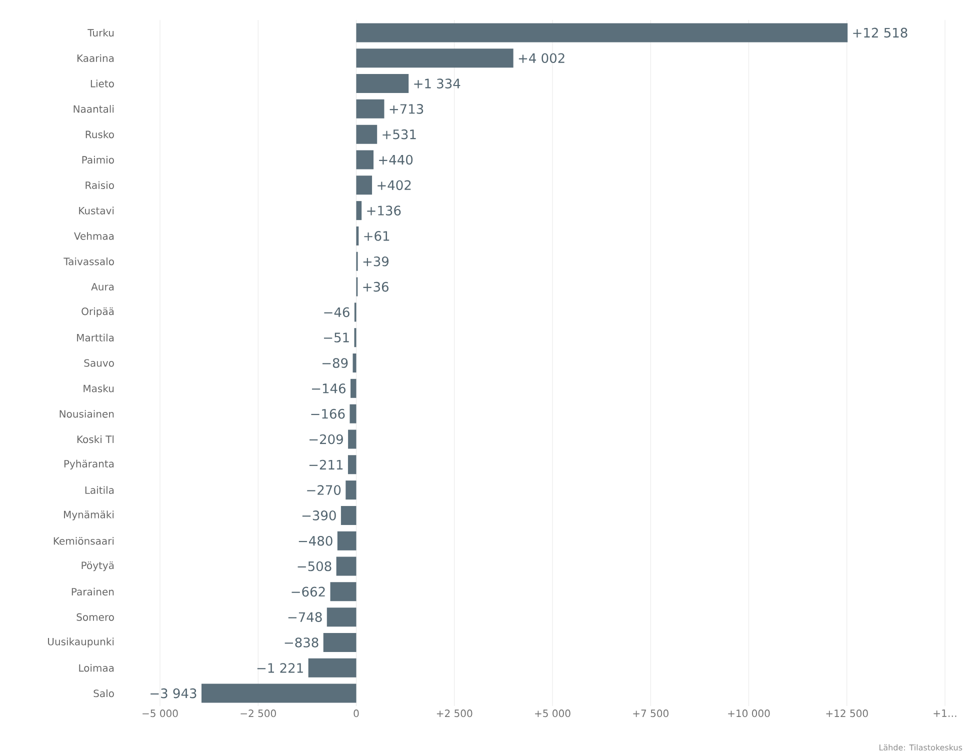  I want to click on y-tick-label: Paimio, so click(98, 160).